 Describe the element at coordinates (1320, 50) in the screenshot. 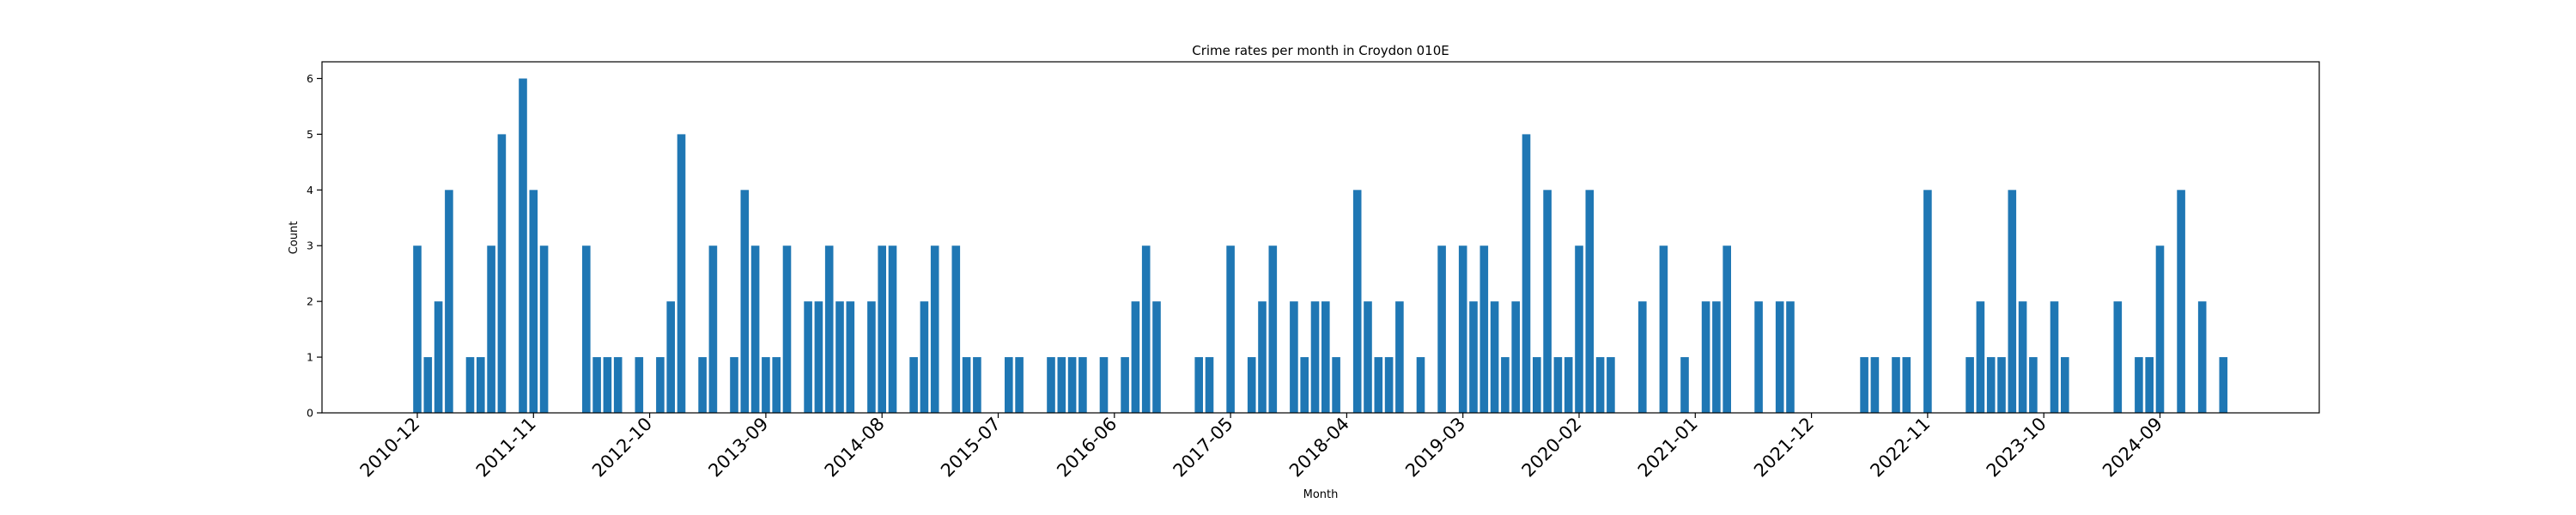

I see `chart-title: Crime rates per month in Croydon 010E` at that location.